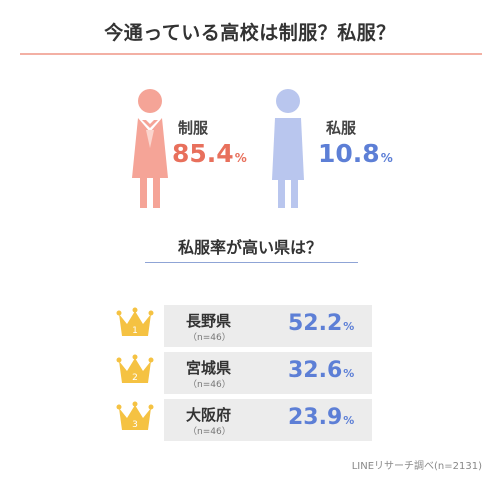  Describe the element at coordinates (251, 54) in the screenshot. I see `title-divider` at that location.